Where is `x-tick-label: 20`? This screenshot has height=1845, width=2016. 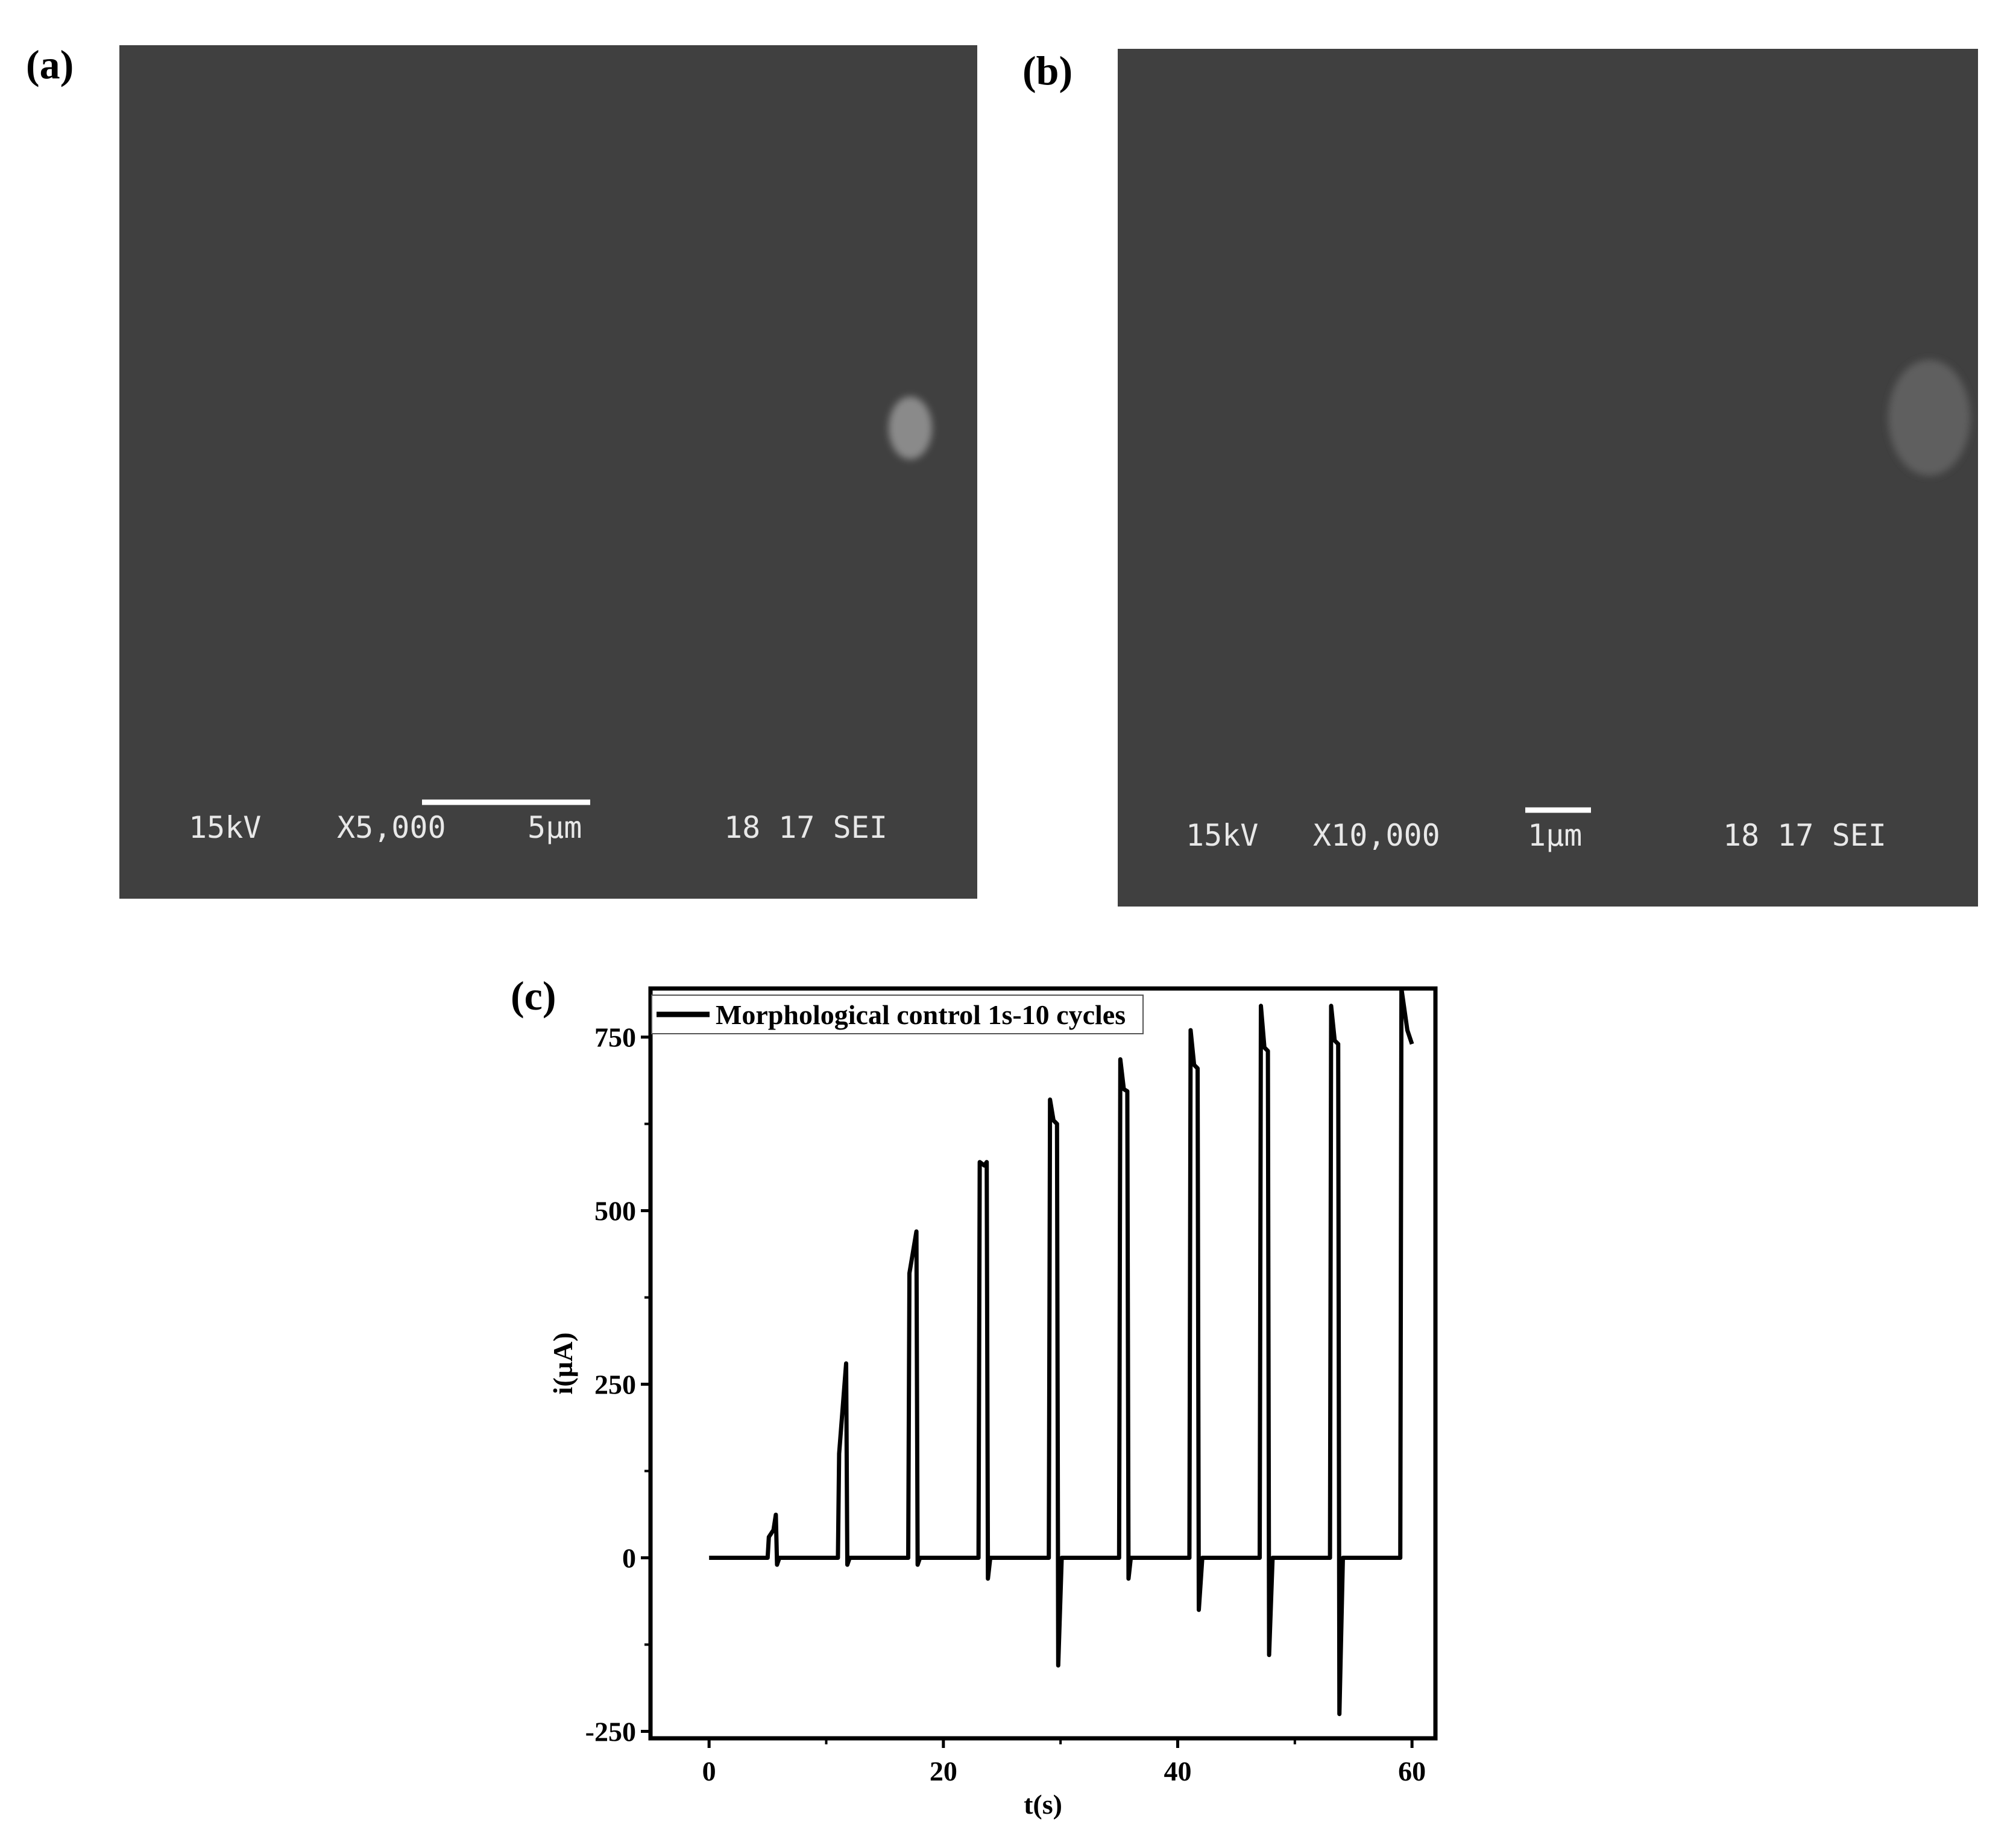 x-tick-label: 20 is located at coordinates (944, 1771).